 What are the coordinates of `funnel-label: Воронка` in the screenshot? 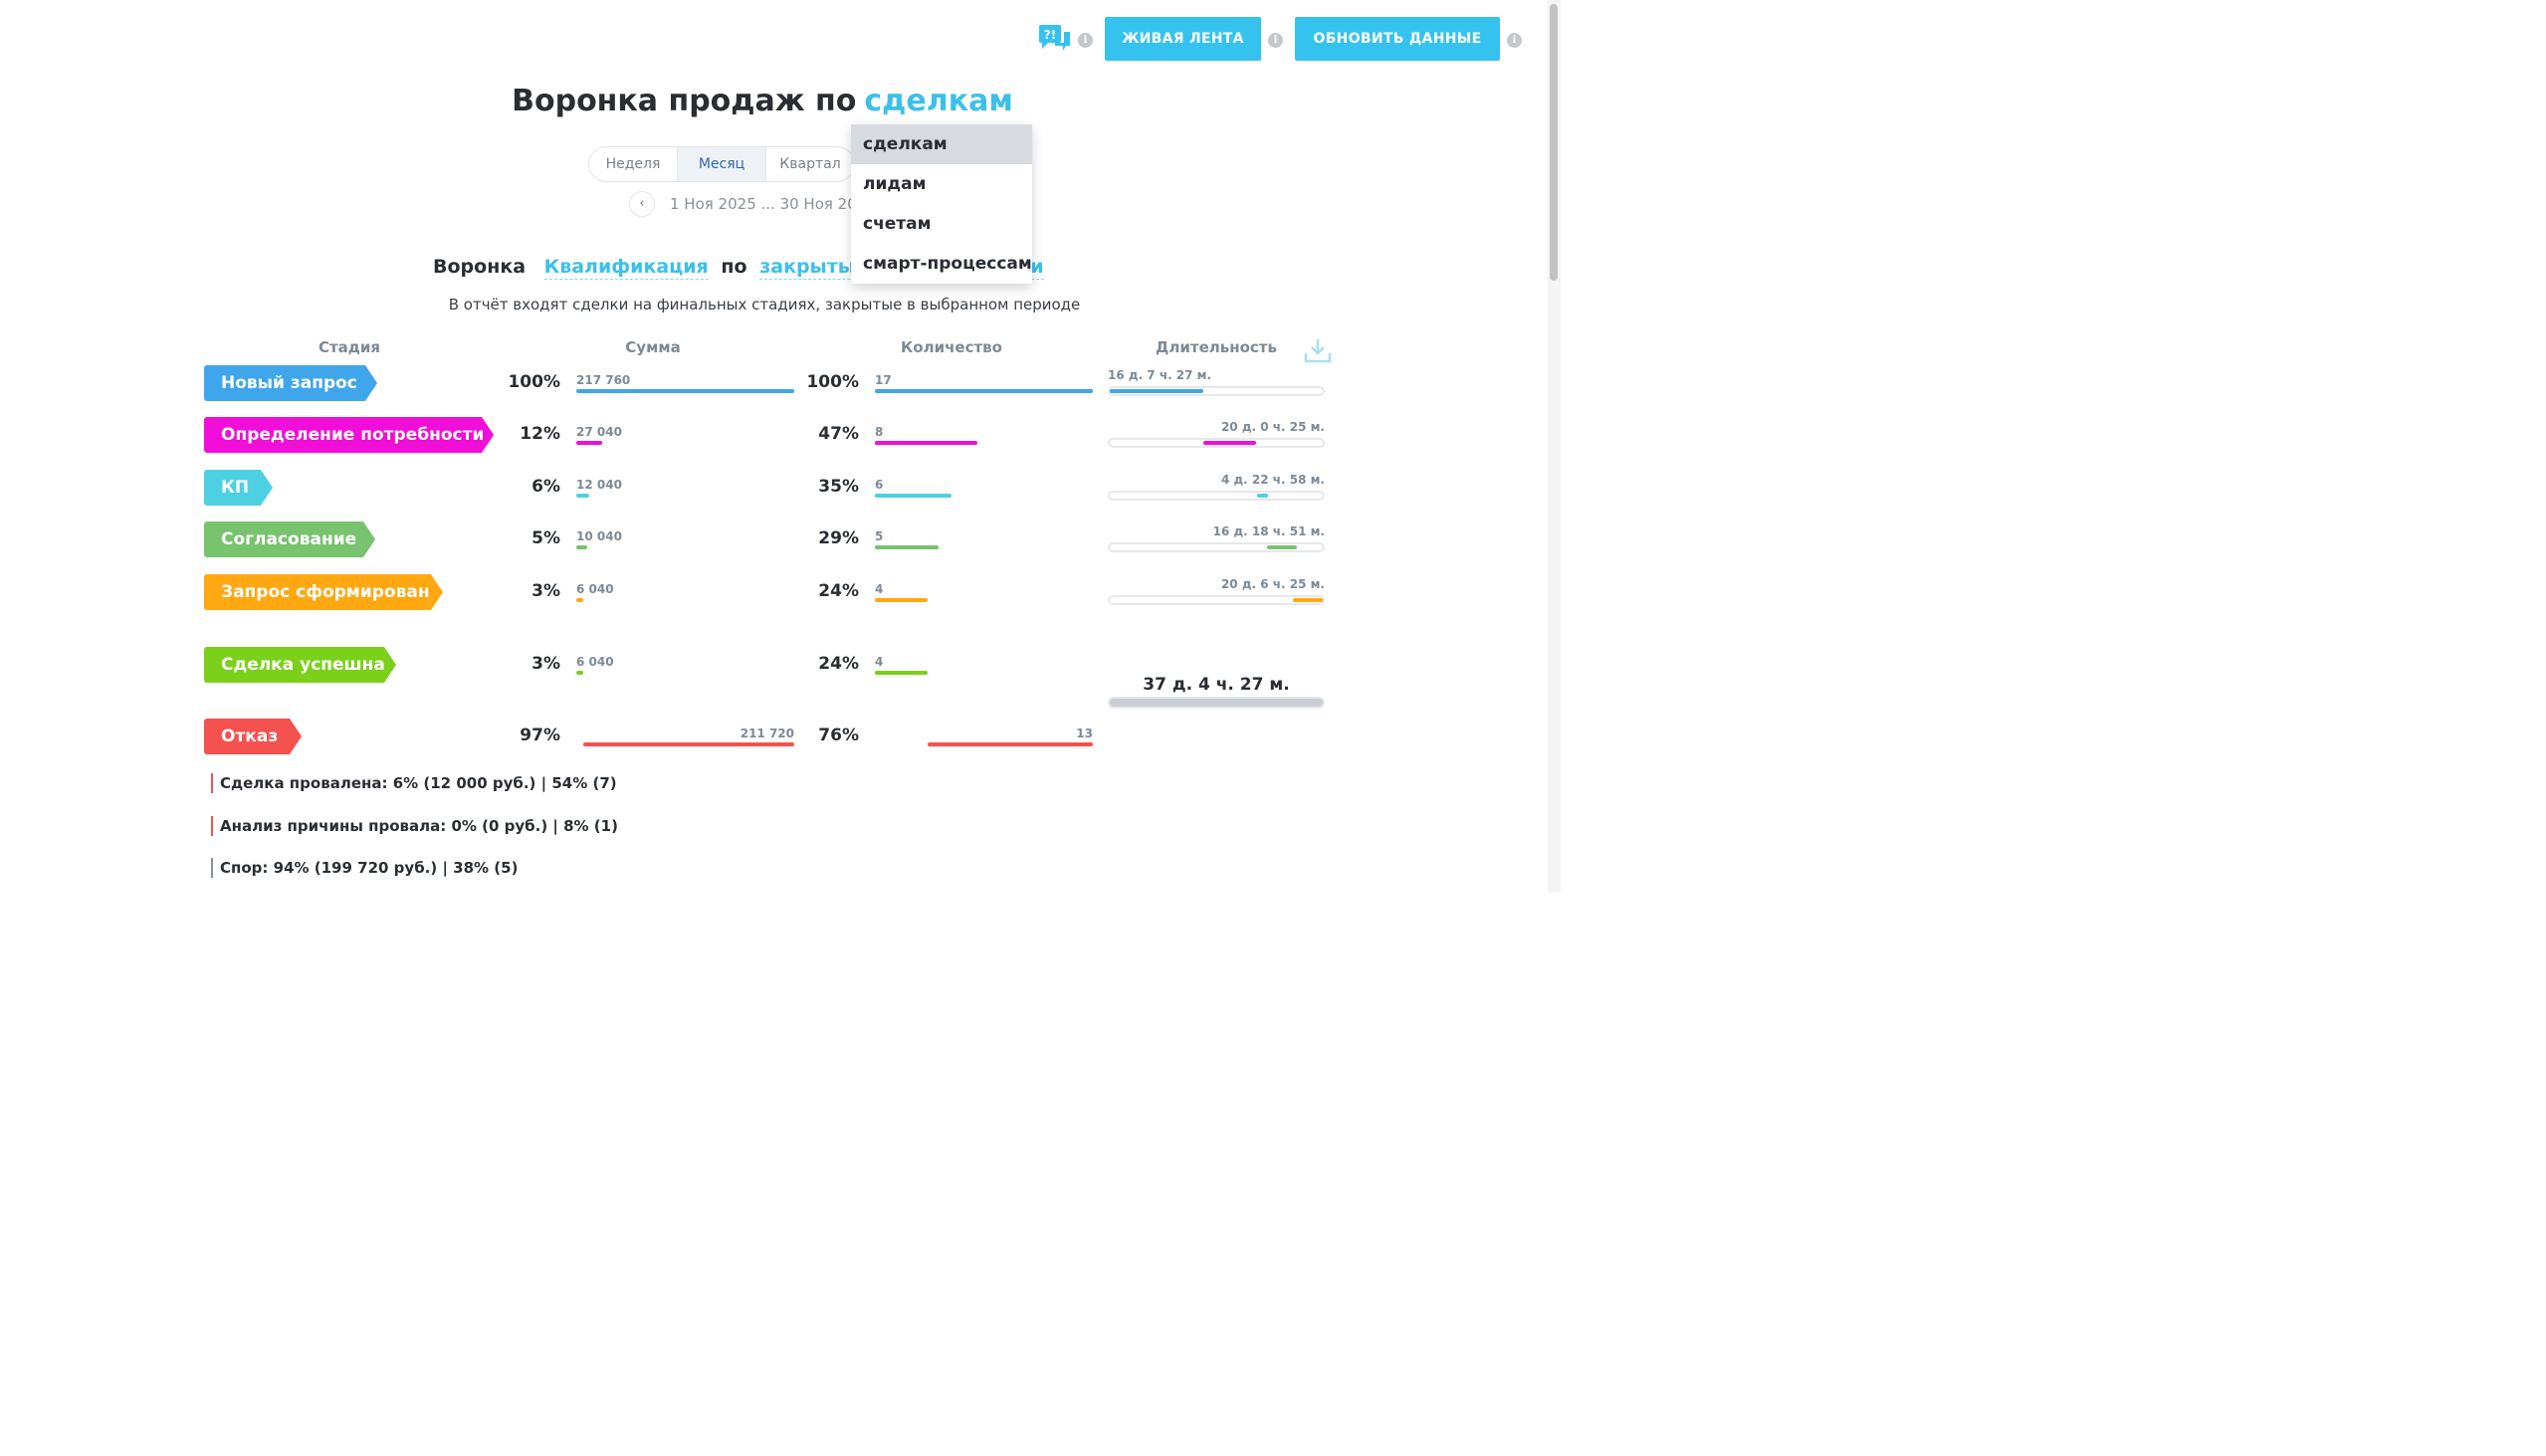 It's located at (480, 267).